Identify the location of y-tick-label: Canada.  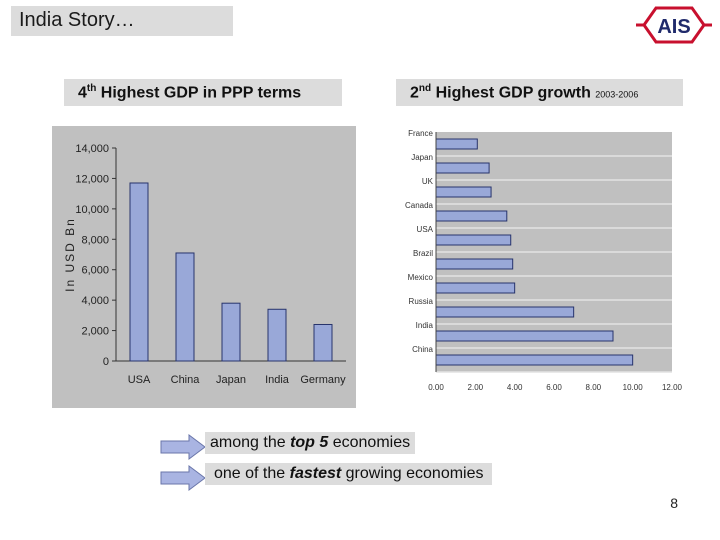
(419, 205).